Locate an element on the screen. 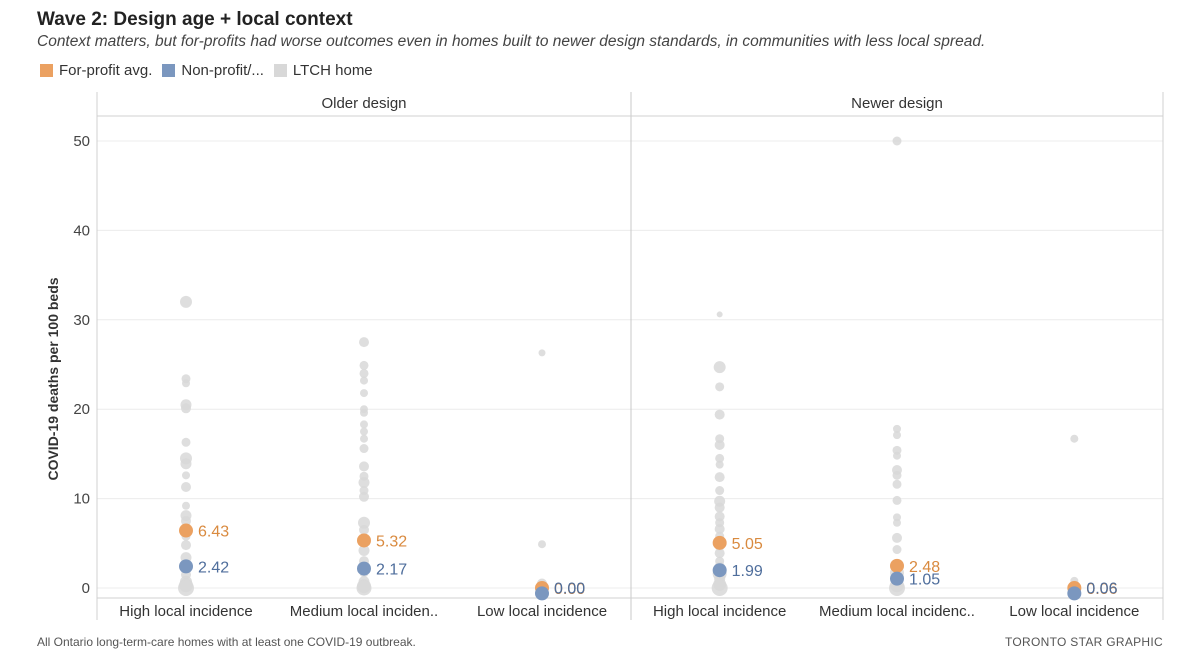 The image size is (1200, 670). footer-credit: TORONTO STAR GRAPHIC is located at coordinates (1083, 642).